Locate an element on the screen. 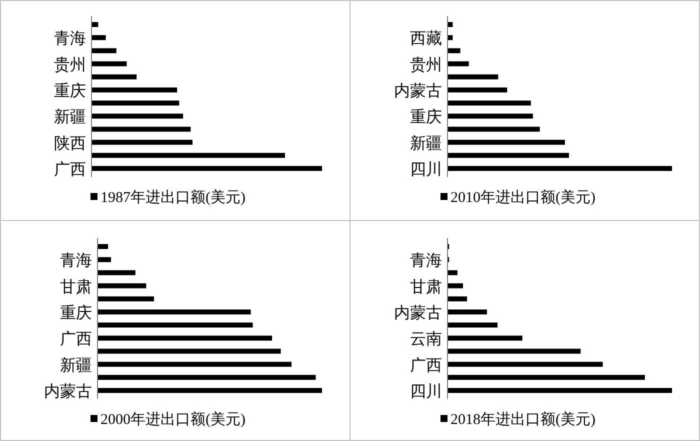  legend-label: 1987年进出口额(美元) is located at coordinates (173, 197).